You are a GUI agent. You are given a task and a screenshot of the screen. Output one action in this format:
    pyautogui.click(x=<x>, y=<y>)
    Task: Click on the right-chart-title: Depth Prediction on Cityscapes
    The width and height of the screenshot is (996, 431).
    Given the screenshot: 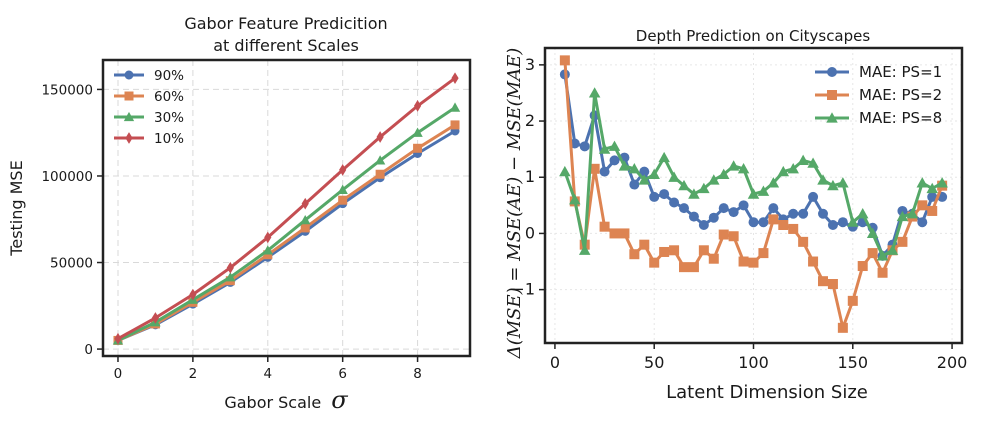 What is the action you would take?
    pyautogui.click(x=753, y=36)
    